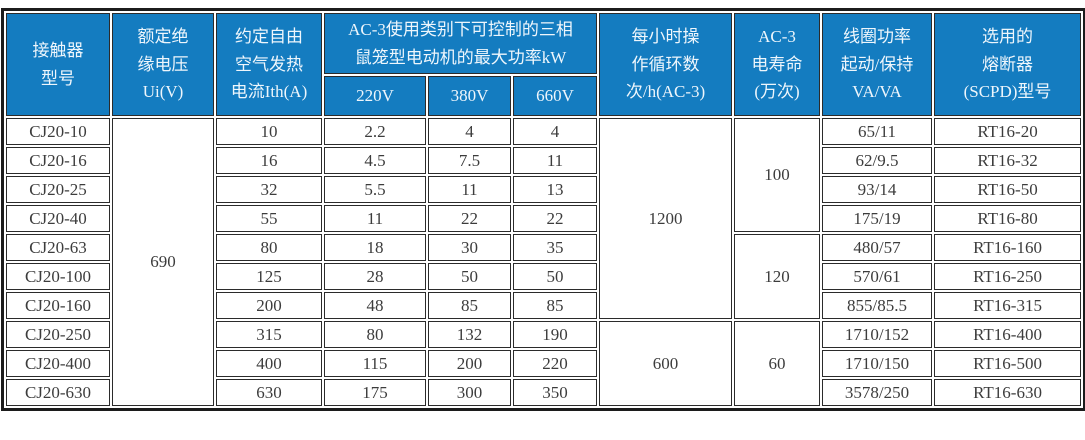 This screenshot has width=1085, height=440. Describe the element at coordinates (58, 219) in the screenshot. I see `cell-model: CJ20-40` at that location.